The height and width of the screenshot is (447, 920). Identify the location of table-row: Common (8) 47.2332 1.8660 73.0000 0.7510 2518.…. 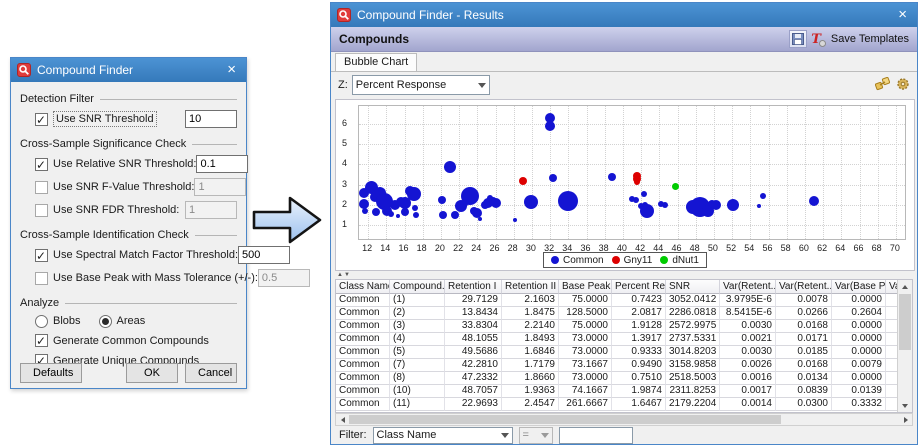
(617, 378).